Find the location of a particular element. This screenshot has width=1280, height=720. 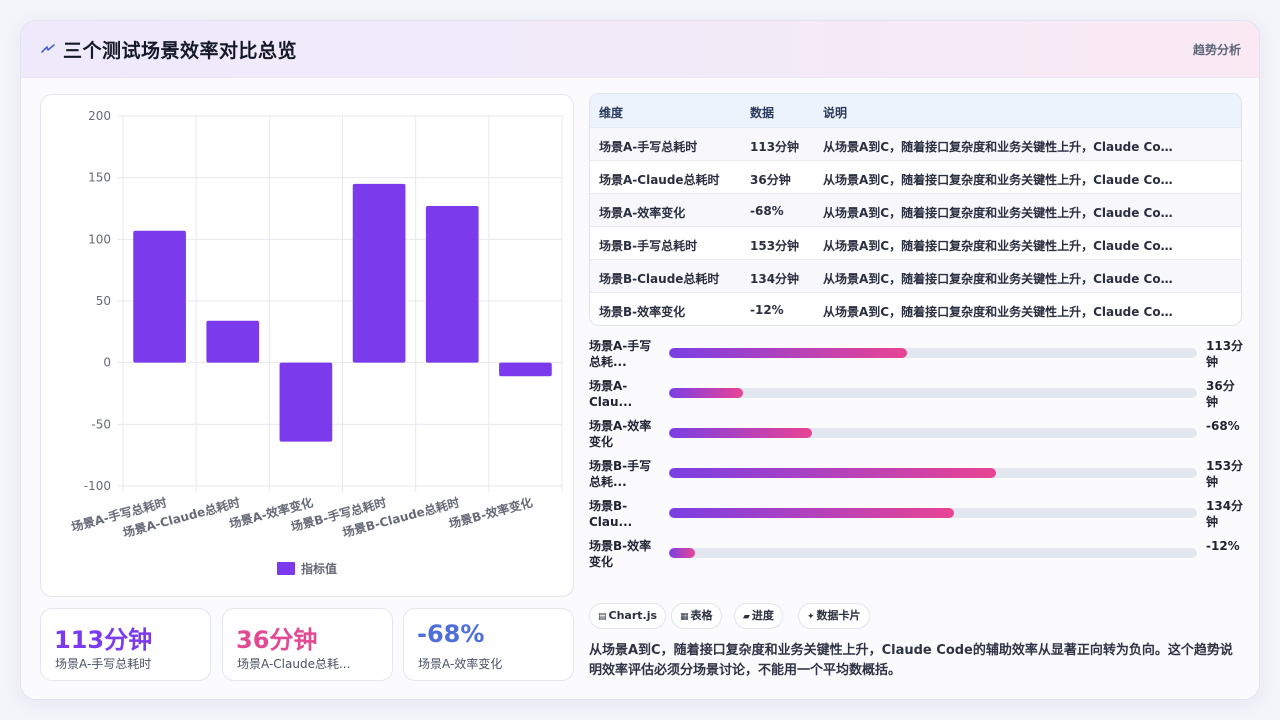

column-header-dimension: 维度 is located at coordinates (611, 113).